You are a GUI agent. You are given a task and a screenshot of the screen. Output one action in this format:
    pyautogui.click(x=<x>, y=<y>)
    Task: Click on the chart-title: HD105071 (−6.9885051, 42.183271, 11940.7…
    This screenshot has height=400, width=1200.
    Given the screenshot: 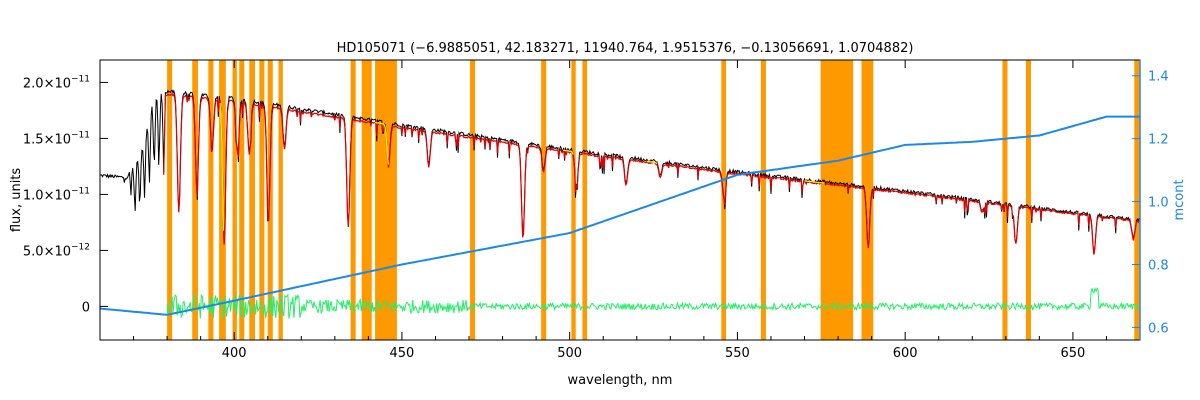 What is the action you would take?
    pyautogui.click(x=625, y=48)
    